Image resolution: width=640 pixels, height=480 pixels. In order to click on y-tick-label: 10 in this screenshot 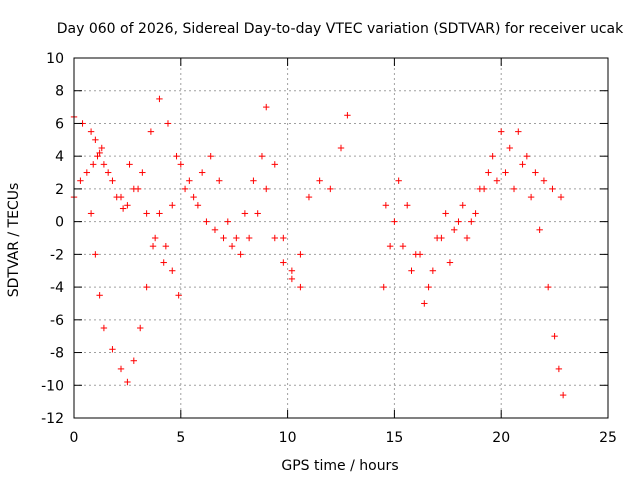, I will do `click(55, 59)`.